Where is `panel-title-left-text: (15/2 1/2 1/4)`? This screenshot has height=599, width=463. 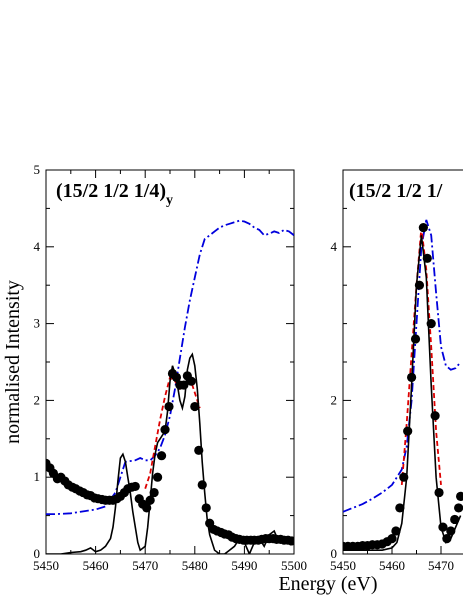 panel-title-left-text: (15/2 1/2 1/4) is located at coordinates (111, 191).